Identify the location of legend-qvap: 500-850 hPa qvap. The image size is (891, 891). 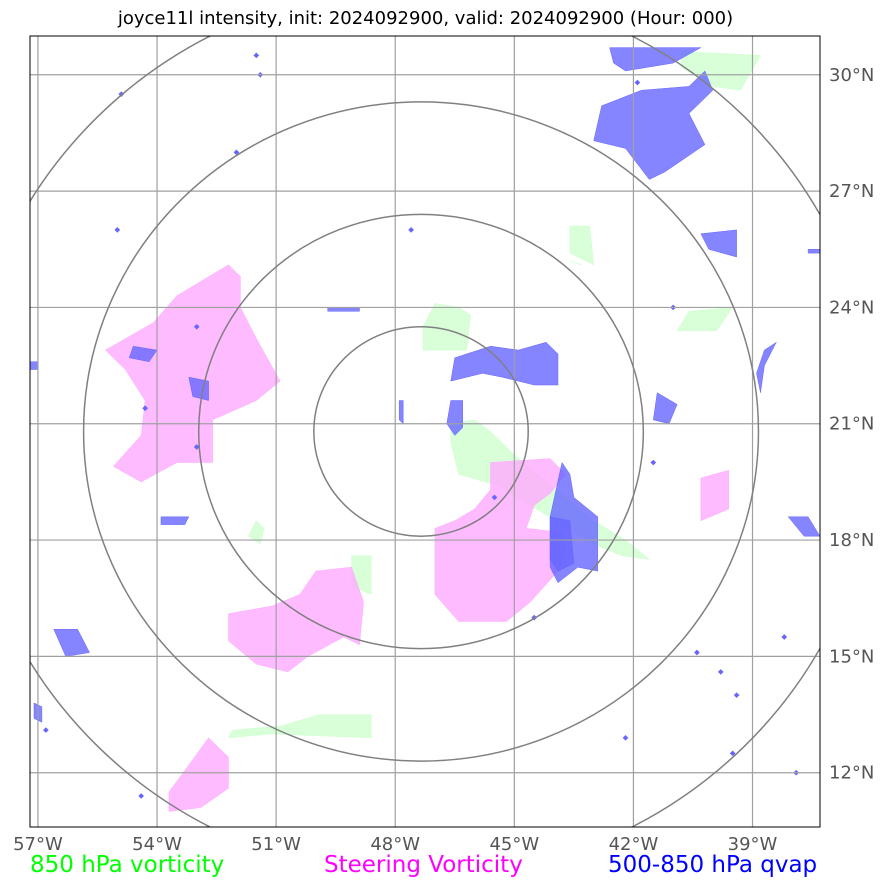
(713, 865).